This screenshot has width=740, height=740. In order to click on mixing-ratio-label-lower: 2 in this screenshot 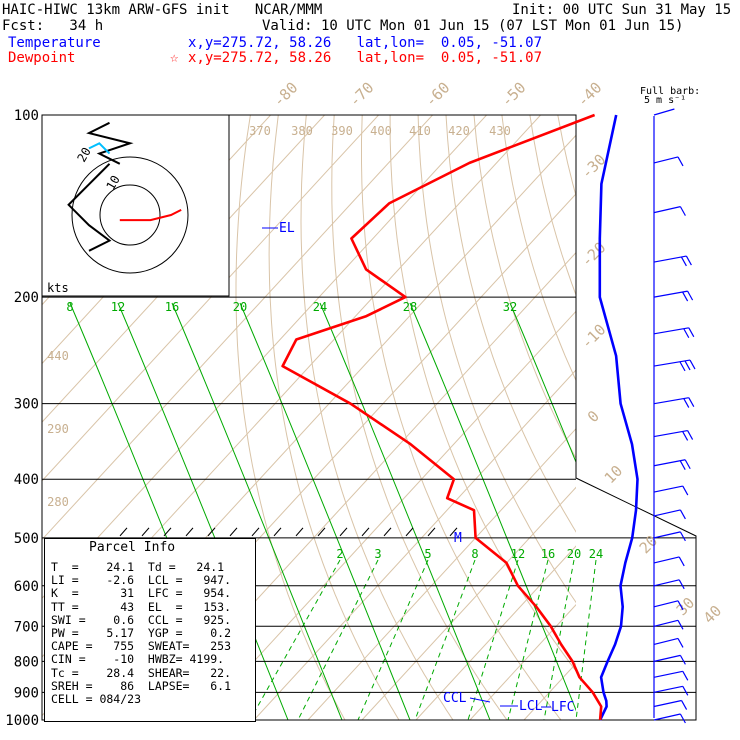, I will do `click(339, 554)`.